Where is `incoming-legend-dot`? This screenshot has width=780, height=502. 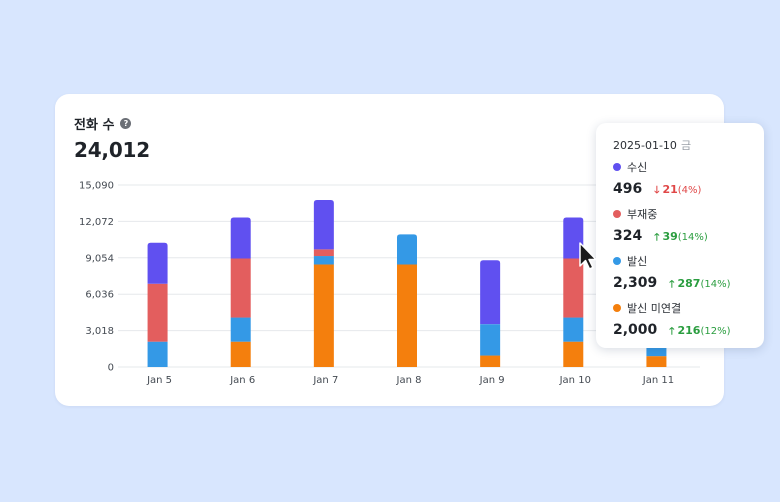
incoming-legend-dot is located at coordinates (617, 167).